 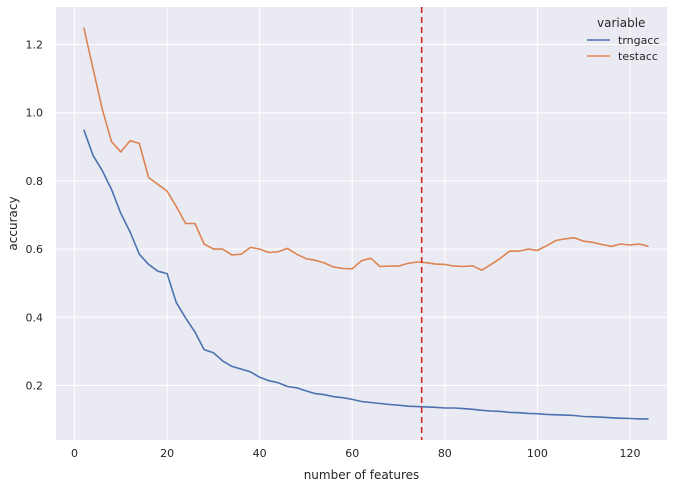 What do you see at coordinates (621, 23) in the screenshot?
I see `legend-title: variable` at bounding box center [621, 23].